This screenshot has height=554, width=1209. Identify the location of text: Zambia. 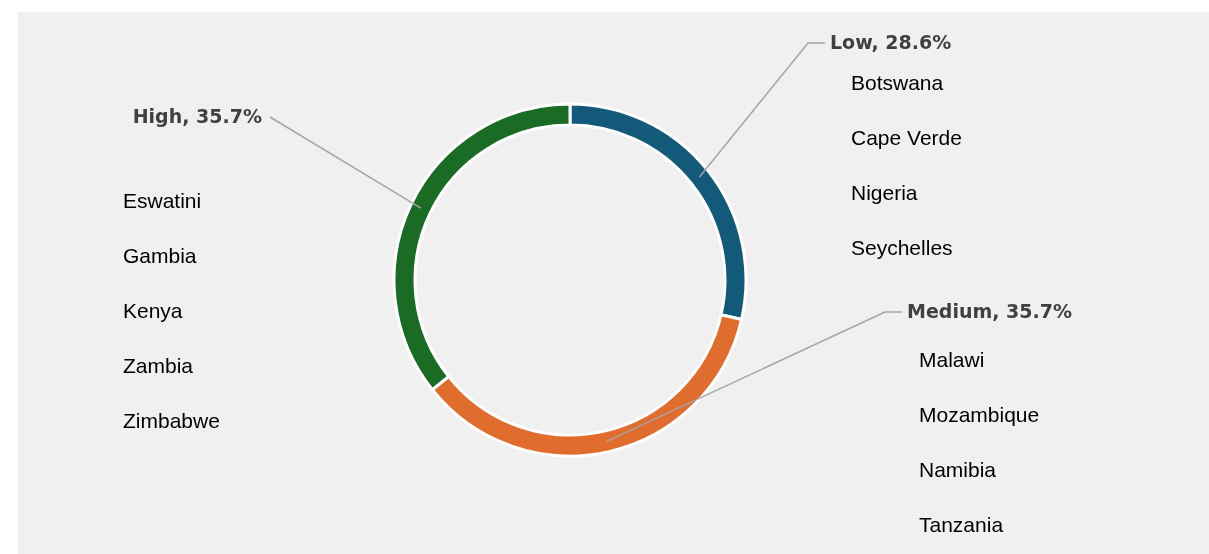
(158, 365).